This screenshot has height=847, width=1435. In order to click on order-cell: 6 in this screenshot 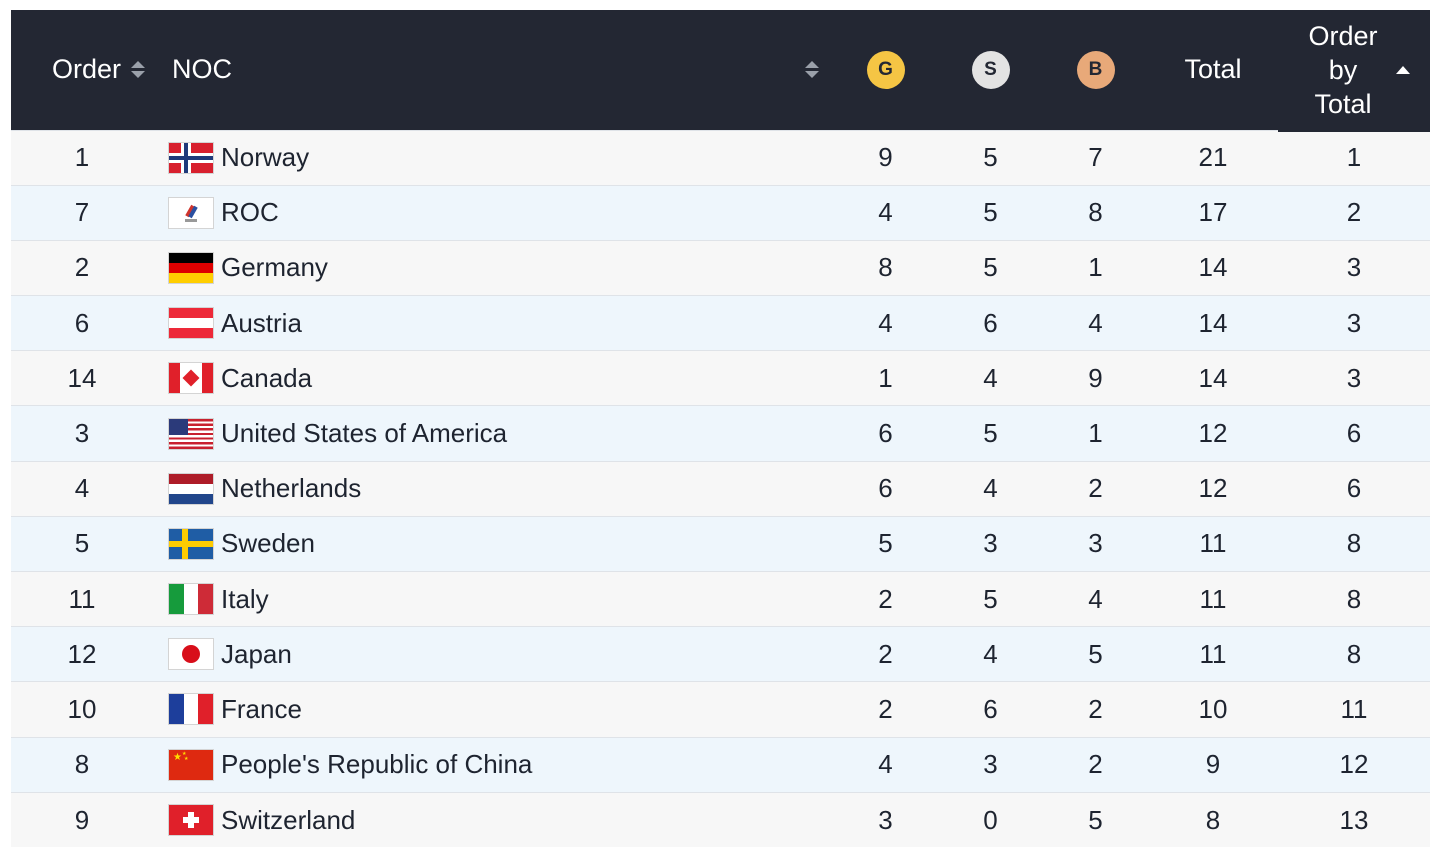, I will do `click(87, 323)`.